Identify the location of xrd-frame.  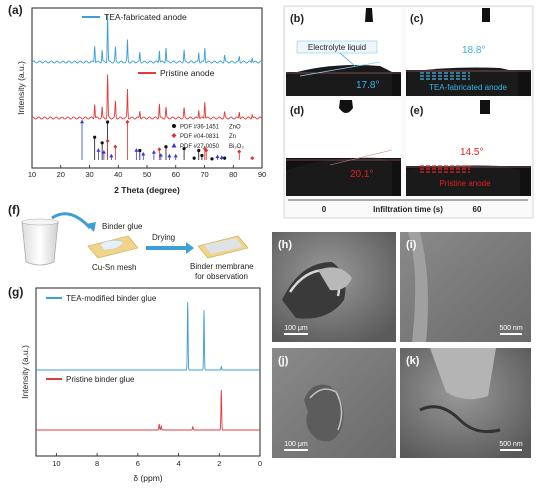
(147, 88).